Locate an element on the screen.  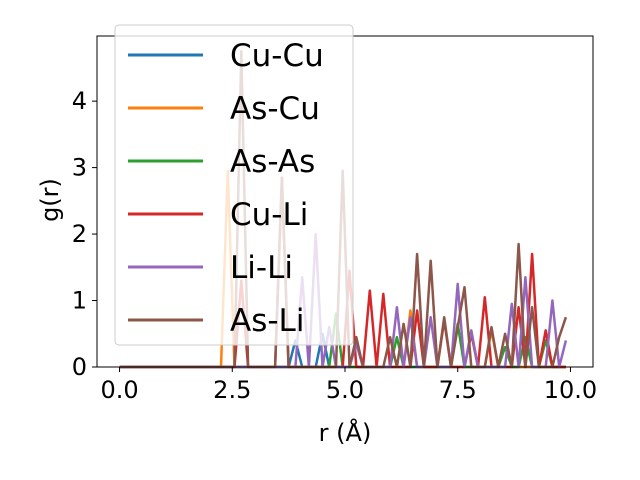
legend-label-as-li: As-Li is located at coordinates (267, 321).